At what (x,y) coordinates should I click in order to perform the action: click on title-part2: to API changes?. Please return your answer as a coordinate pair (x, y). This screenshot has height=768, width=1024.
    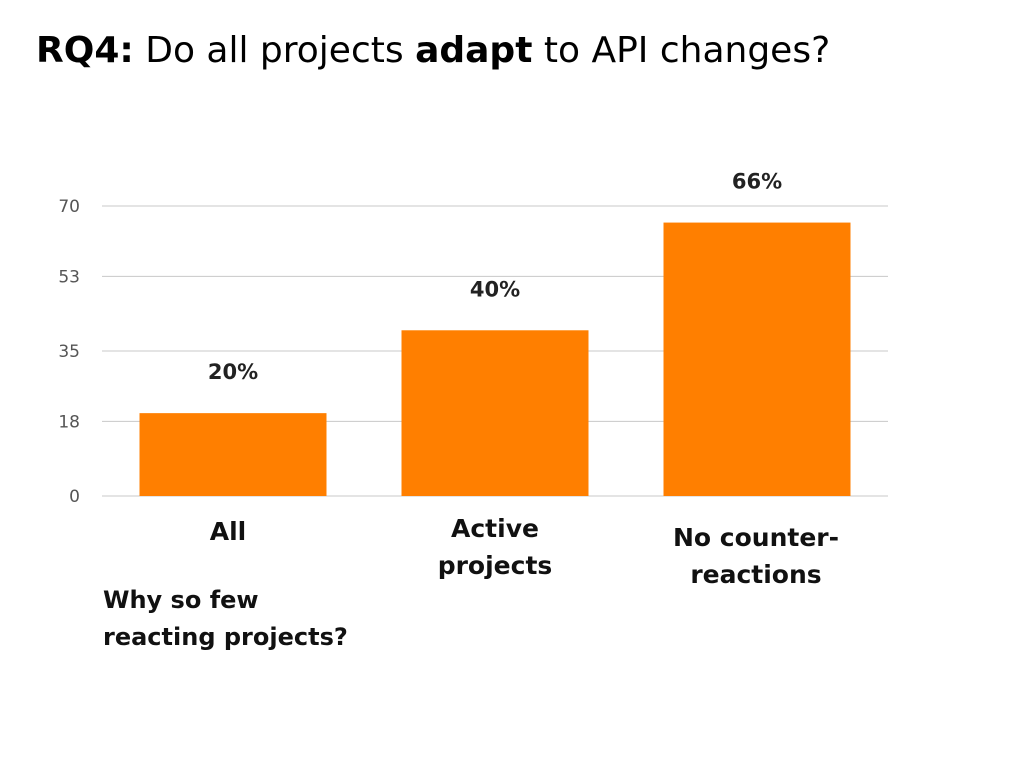
    Looking at the image, I should click on (681, 50).